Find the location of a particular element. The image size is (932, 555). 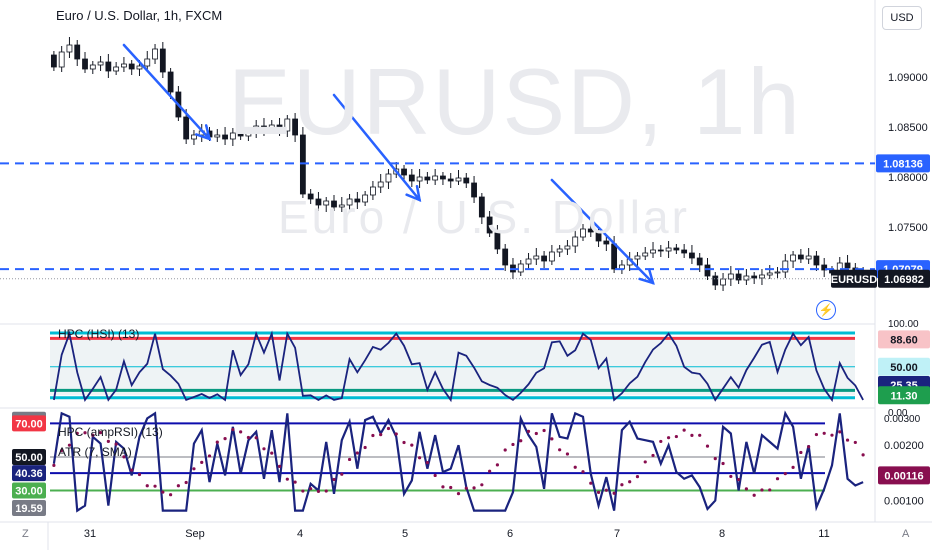

last-price-label: 1.06982 is located at coordinates (904, 280).